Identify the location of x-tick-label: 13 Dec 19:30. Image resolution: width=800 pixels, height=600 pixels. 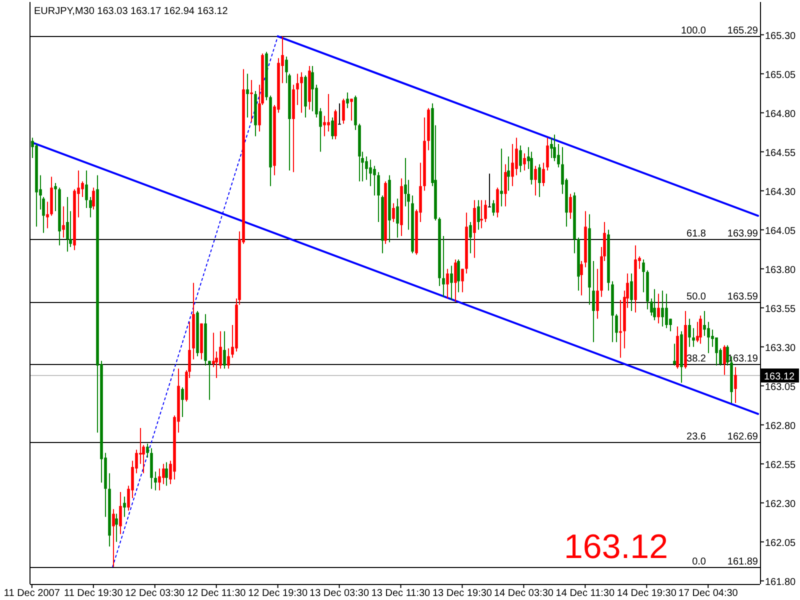
(462, 593).